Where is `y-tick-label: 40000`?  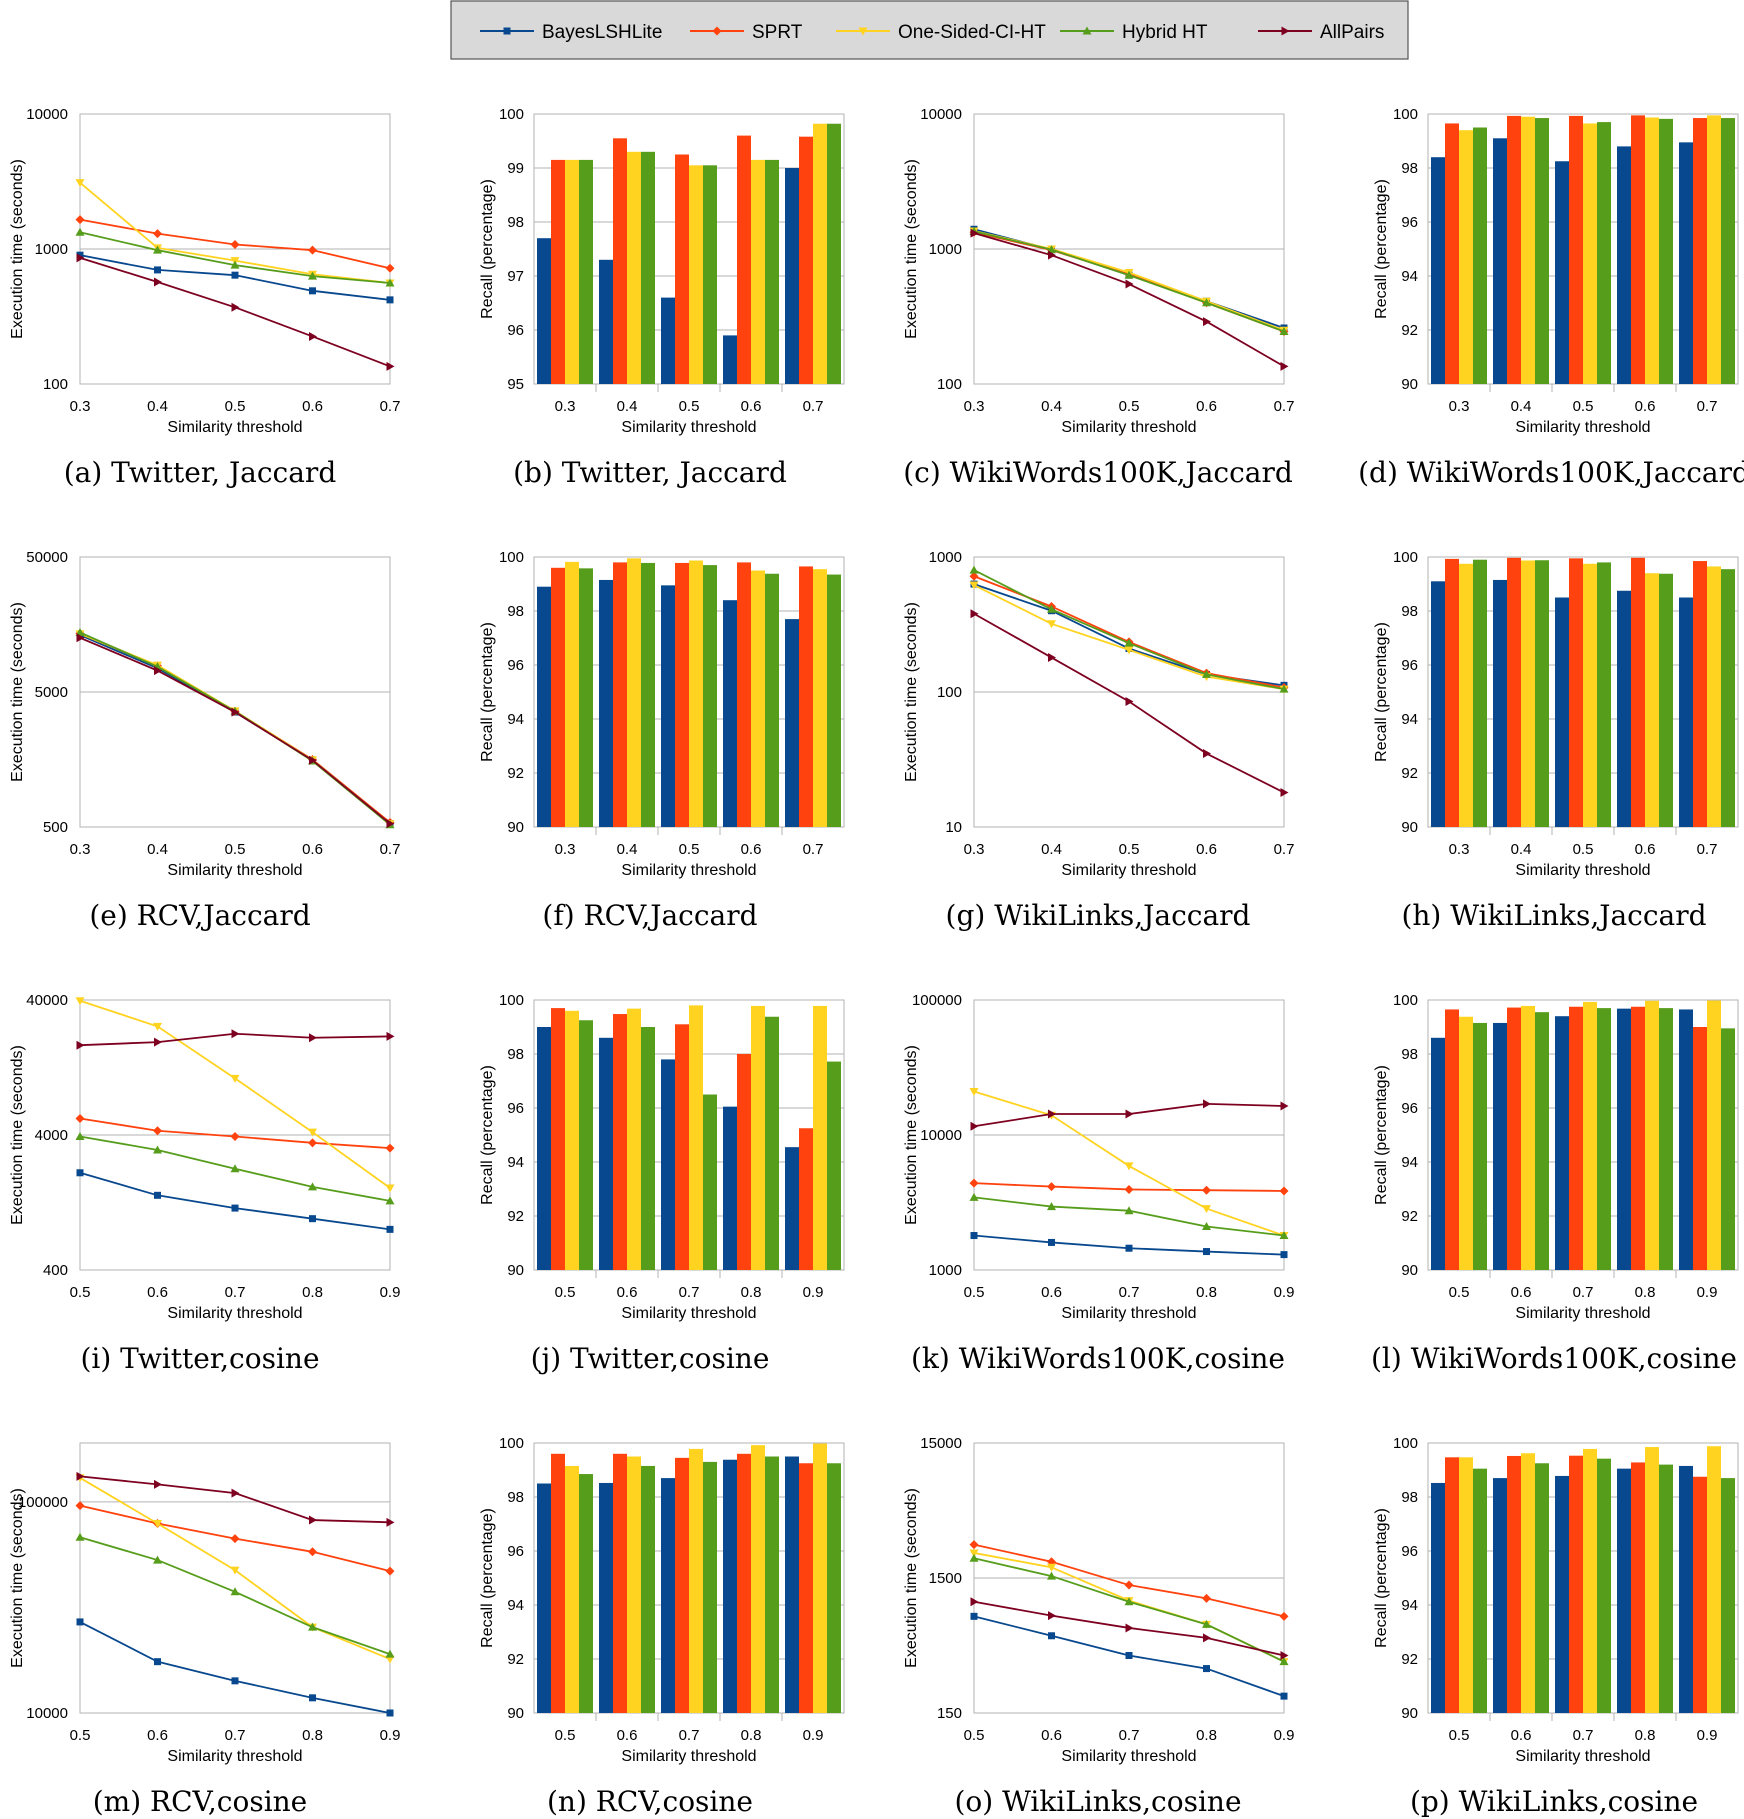 y-tick-label: 40000 is located at coordinates (47, 1000).